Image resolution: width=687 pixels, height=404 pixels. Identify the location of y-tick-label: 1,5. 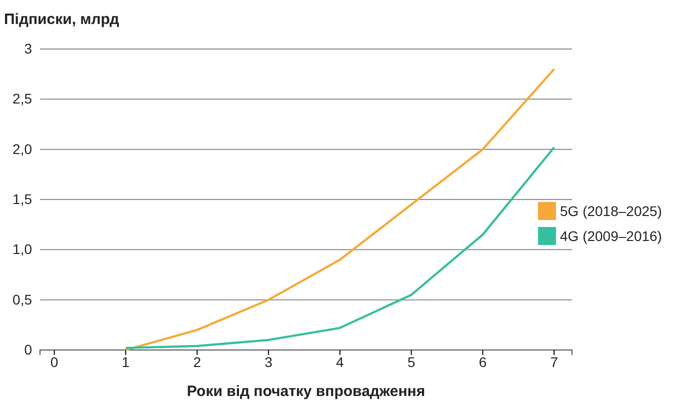
(22, 198).